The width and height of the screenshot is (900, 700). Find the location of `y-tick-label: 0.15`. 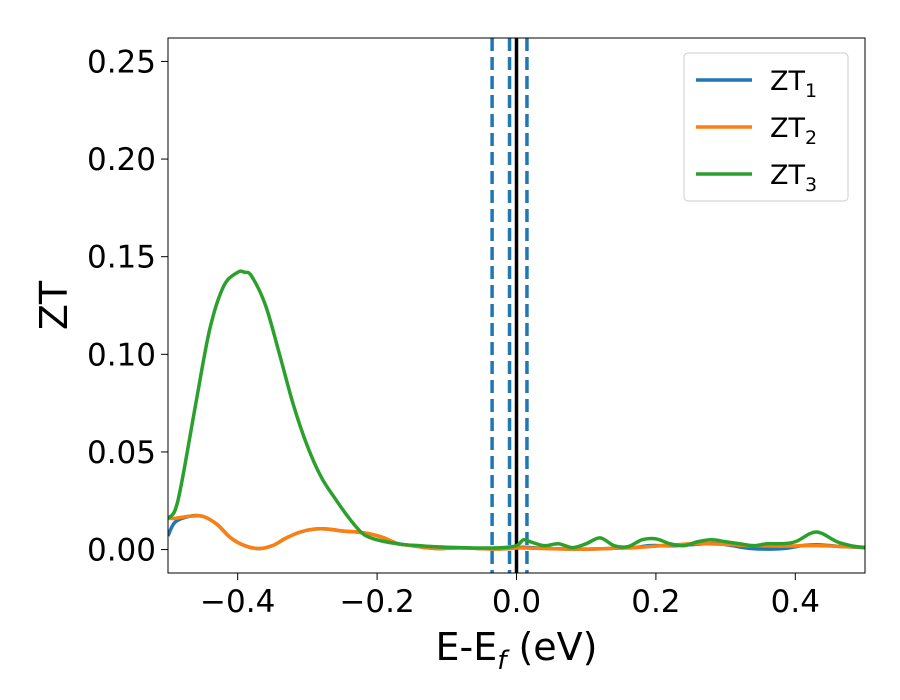

y-tick-label: 0.15 is located at coordinates (121, 258).